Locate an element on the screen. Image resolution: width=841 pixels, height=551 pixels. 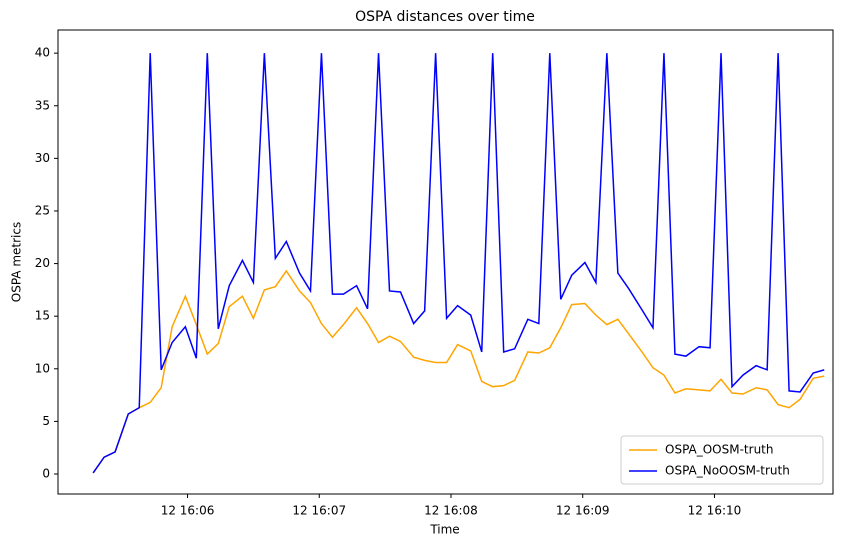
y-tick-label: 5 is located at coordinates (46, 421).